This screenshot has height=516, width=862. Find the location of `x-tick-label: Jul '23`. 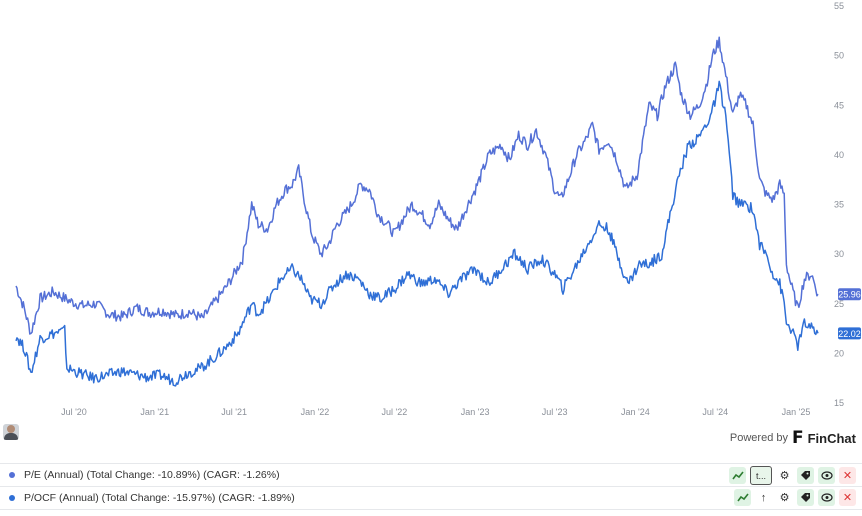

x-tick-label: Jul '23 is located at coordinates (555, 412).